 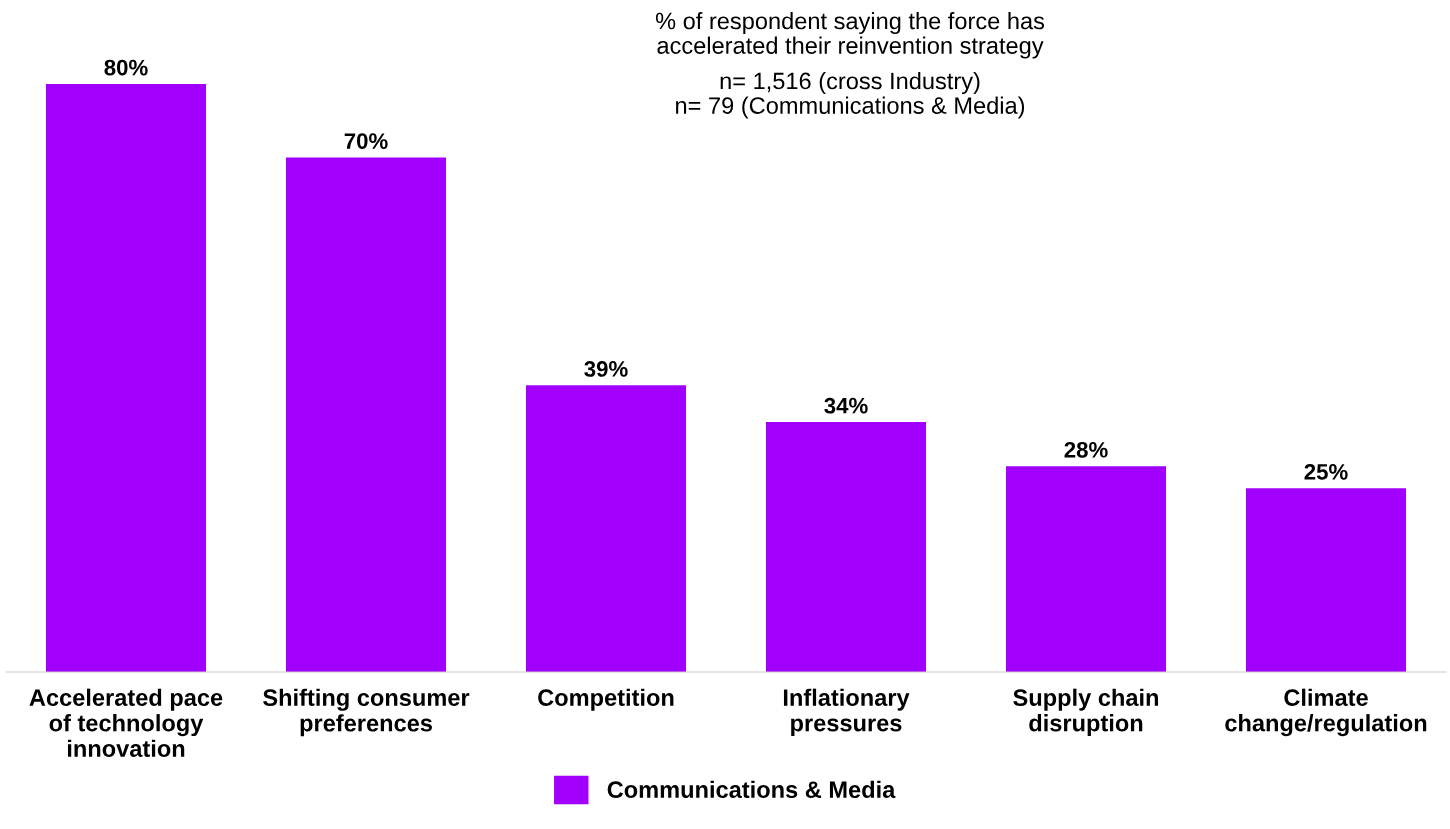 What do you see at coordinates (366, 712) in the screenshot?
I see `x-tick-label: Shifting consumer preferences` at bounding box center [366, 712].